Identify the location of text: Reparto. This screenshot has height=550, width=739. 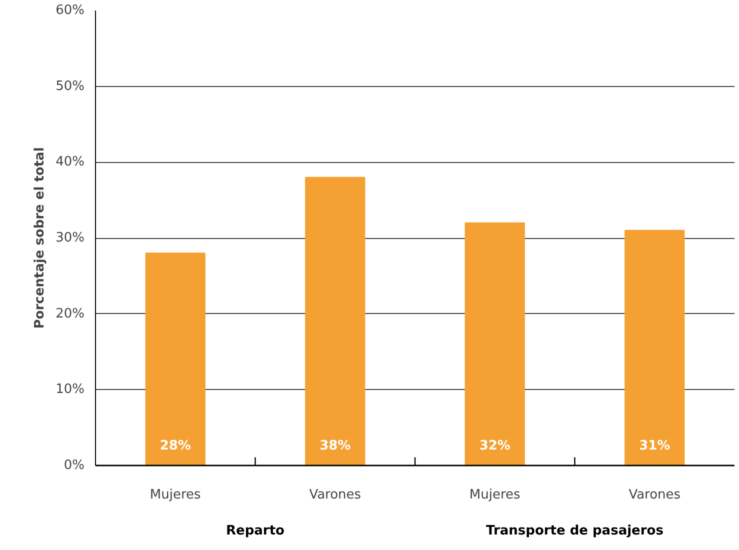
(255, 531).